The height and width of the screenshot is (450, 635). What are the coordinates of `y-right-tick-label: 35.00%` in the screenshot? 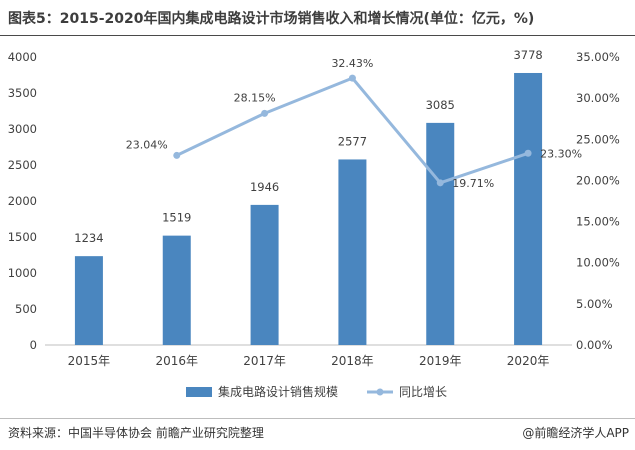 It's located at (598, 57).